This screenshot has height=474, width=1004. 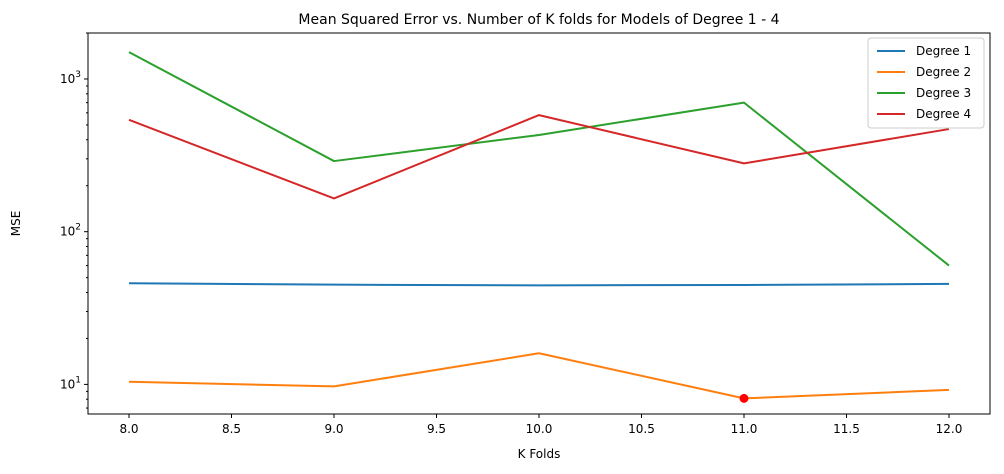 I want to click on legend-frame, so click(x=926, y=83).